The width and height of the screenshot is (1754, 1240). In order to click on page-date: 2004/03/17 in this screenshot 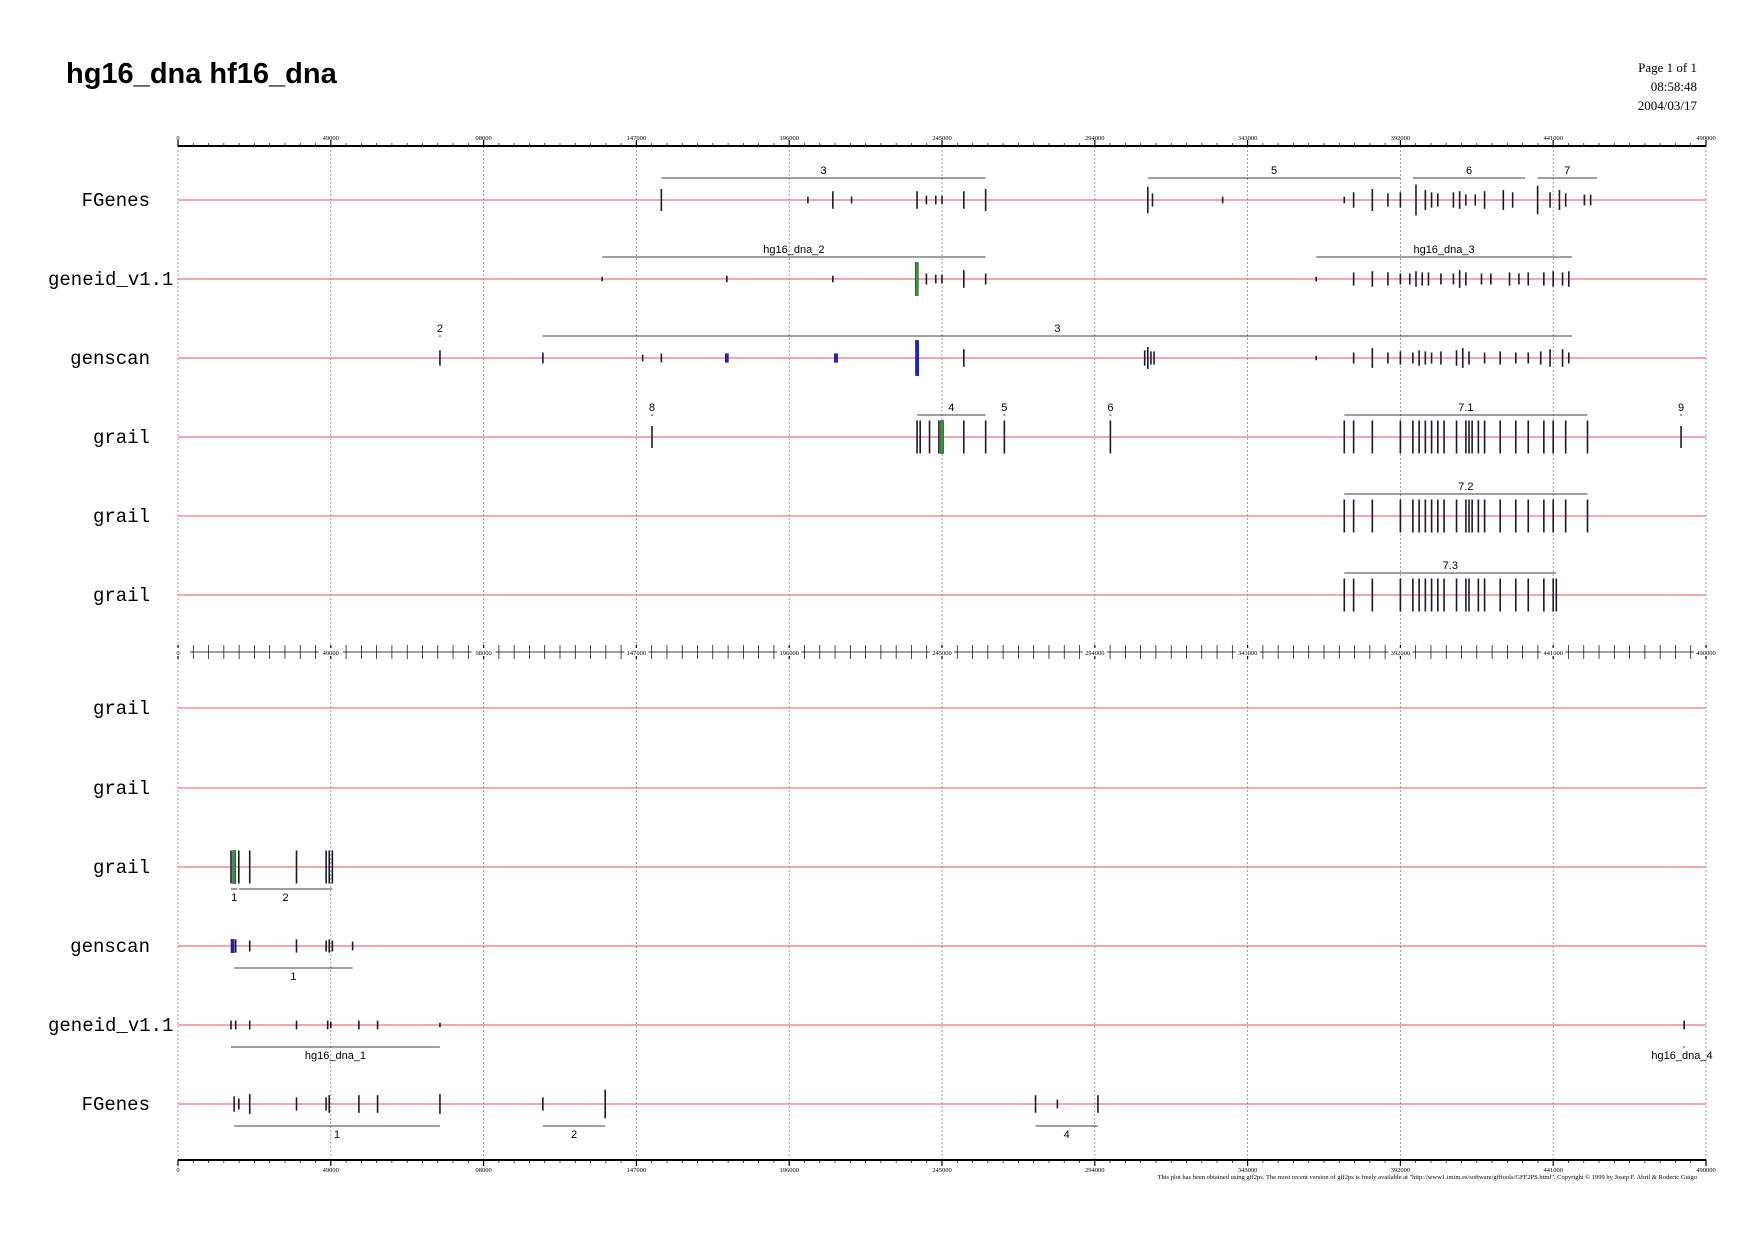, I will do `click(1667, 105)`.